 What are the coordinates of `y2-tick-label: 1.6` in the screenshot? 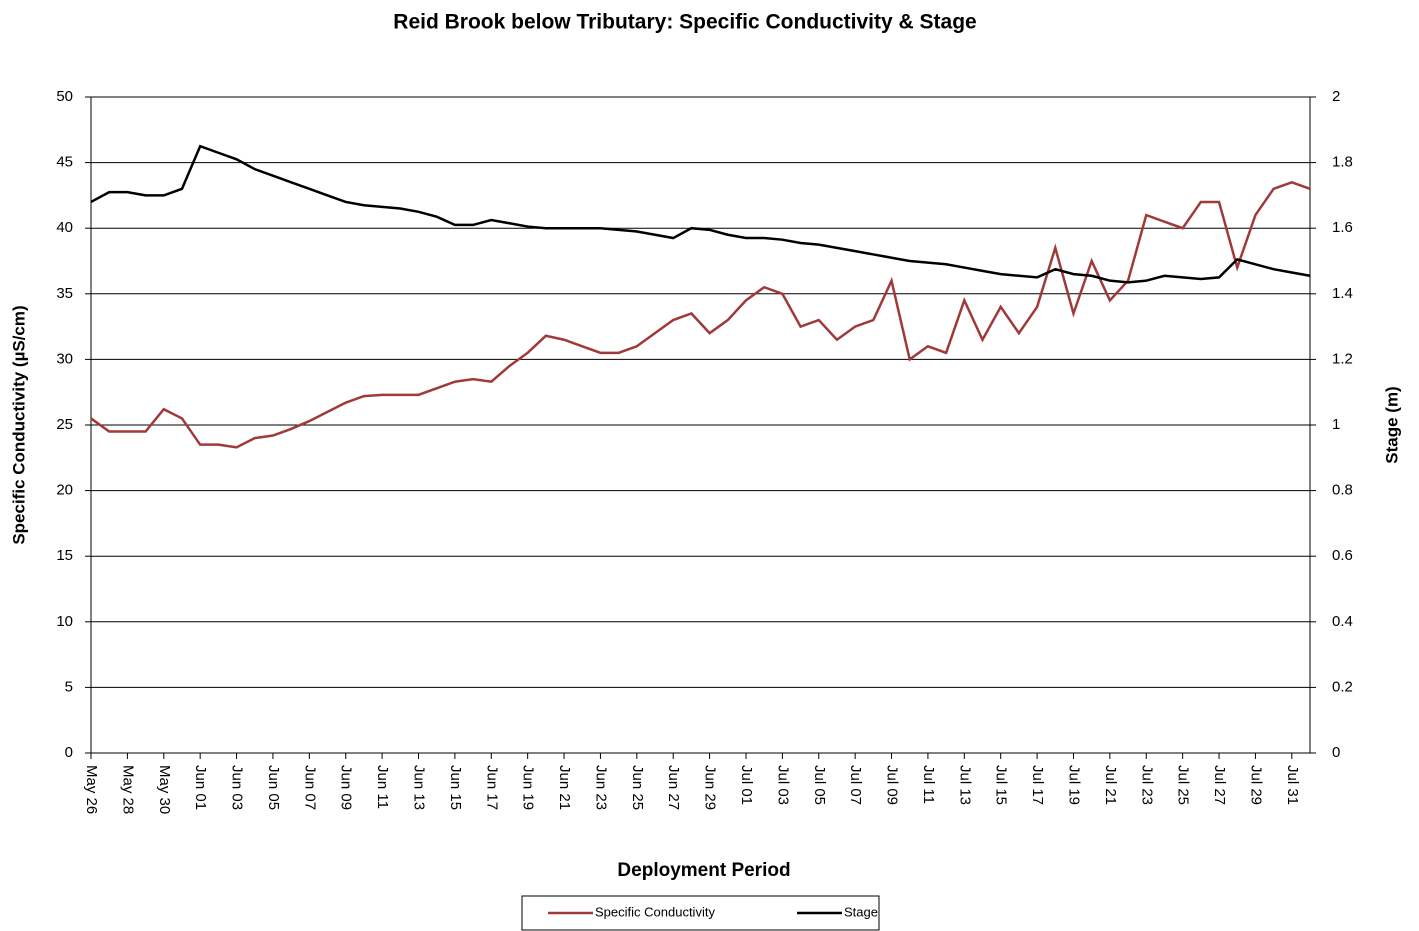 It's located at (1342, 227).